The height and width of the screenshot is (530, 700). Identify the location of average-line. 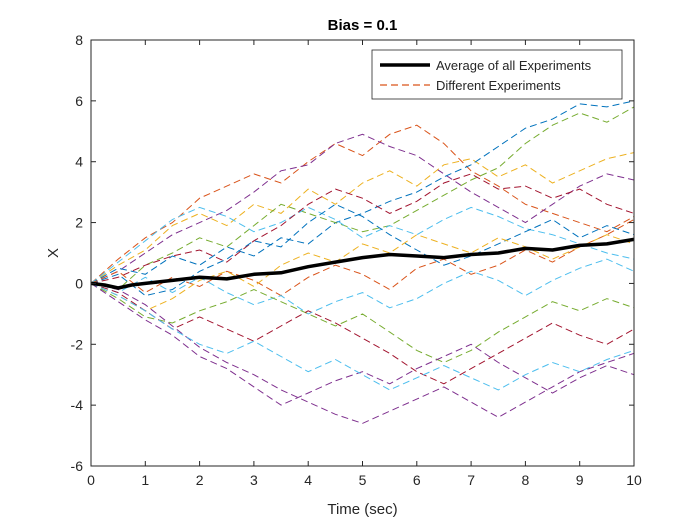
(362, 263).